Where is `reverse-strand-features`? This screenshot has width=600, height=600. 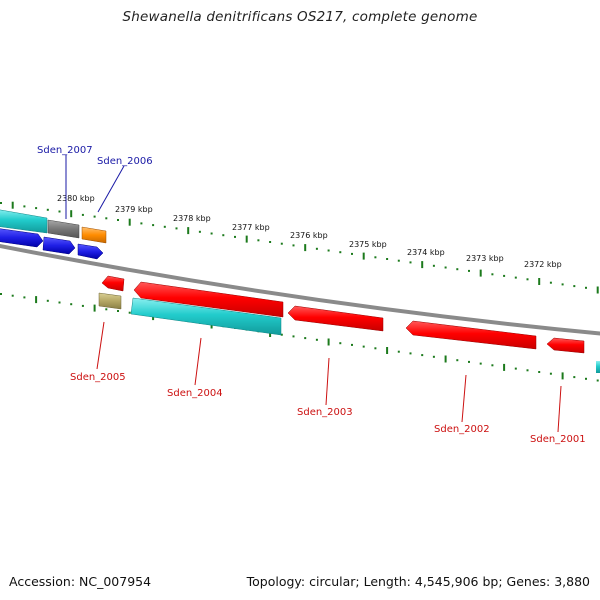
reverse-strand-features is located at coordinates (349, 324).